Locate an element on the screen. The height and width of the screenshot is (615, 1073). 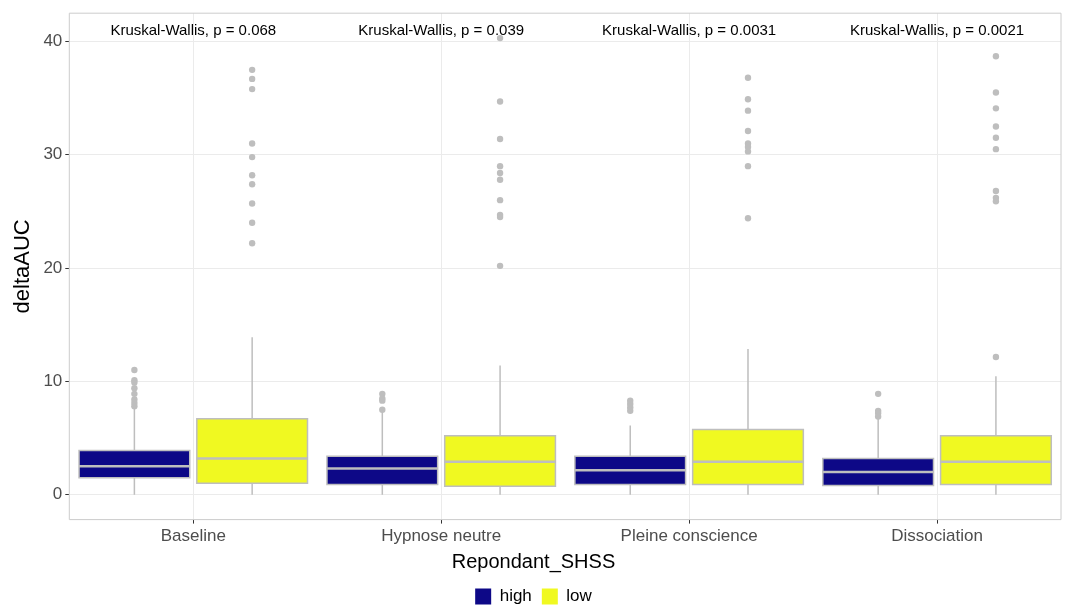
annotation: Kruskal-Wallis, p = 0.039 is located at coordinates (441, 30).